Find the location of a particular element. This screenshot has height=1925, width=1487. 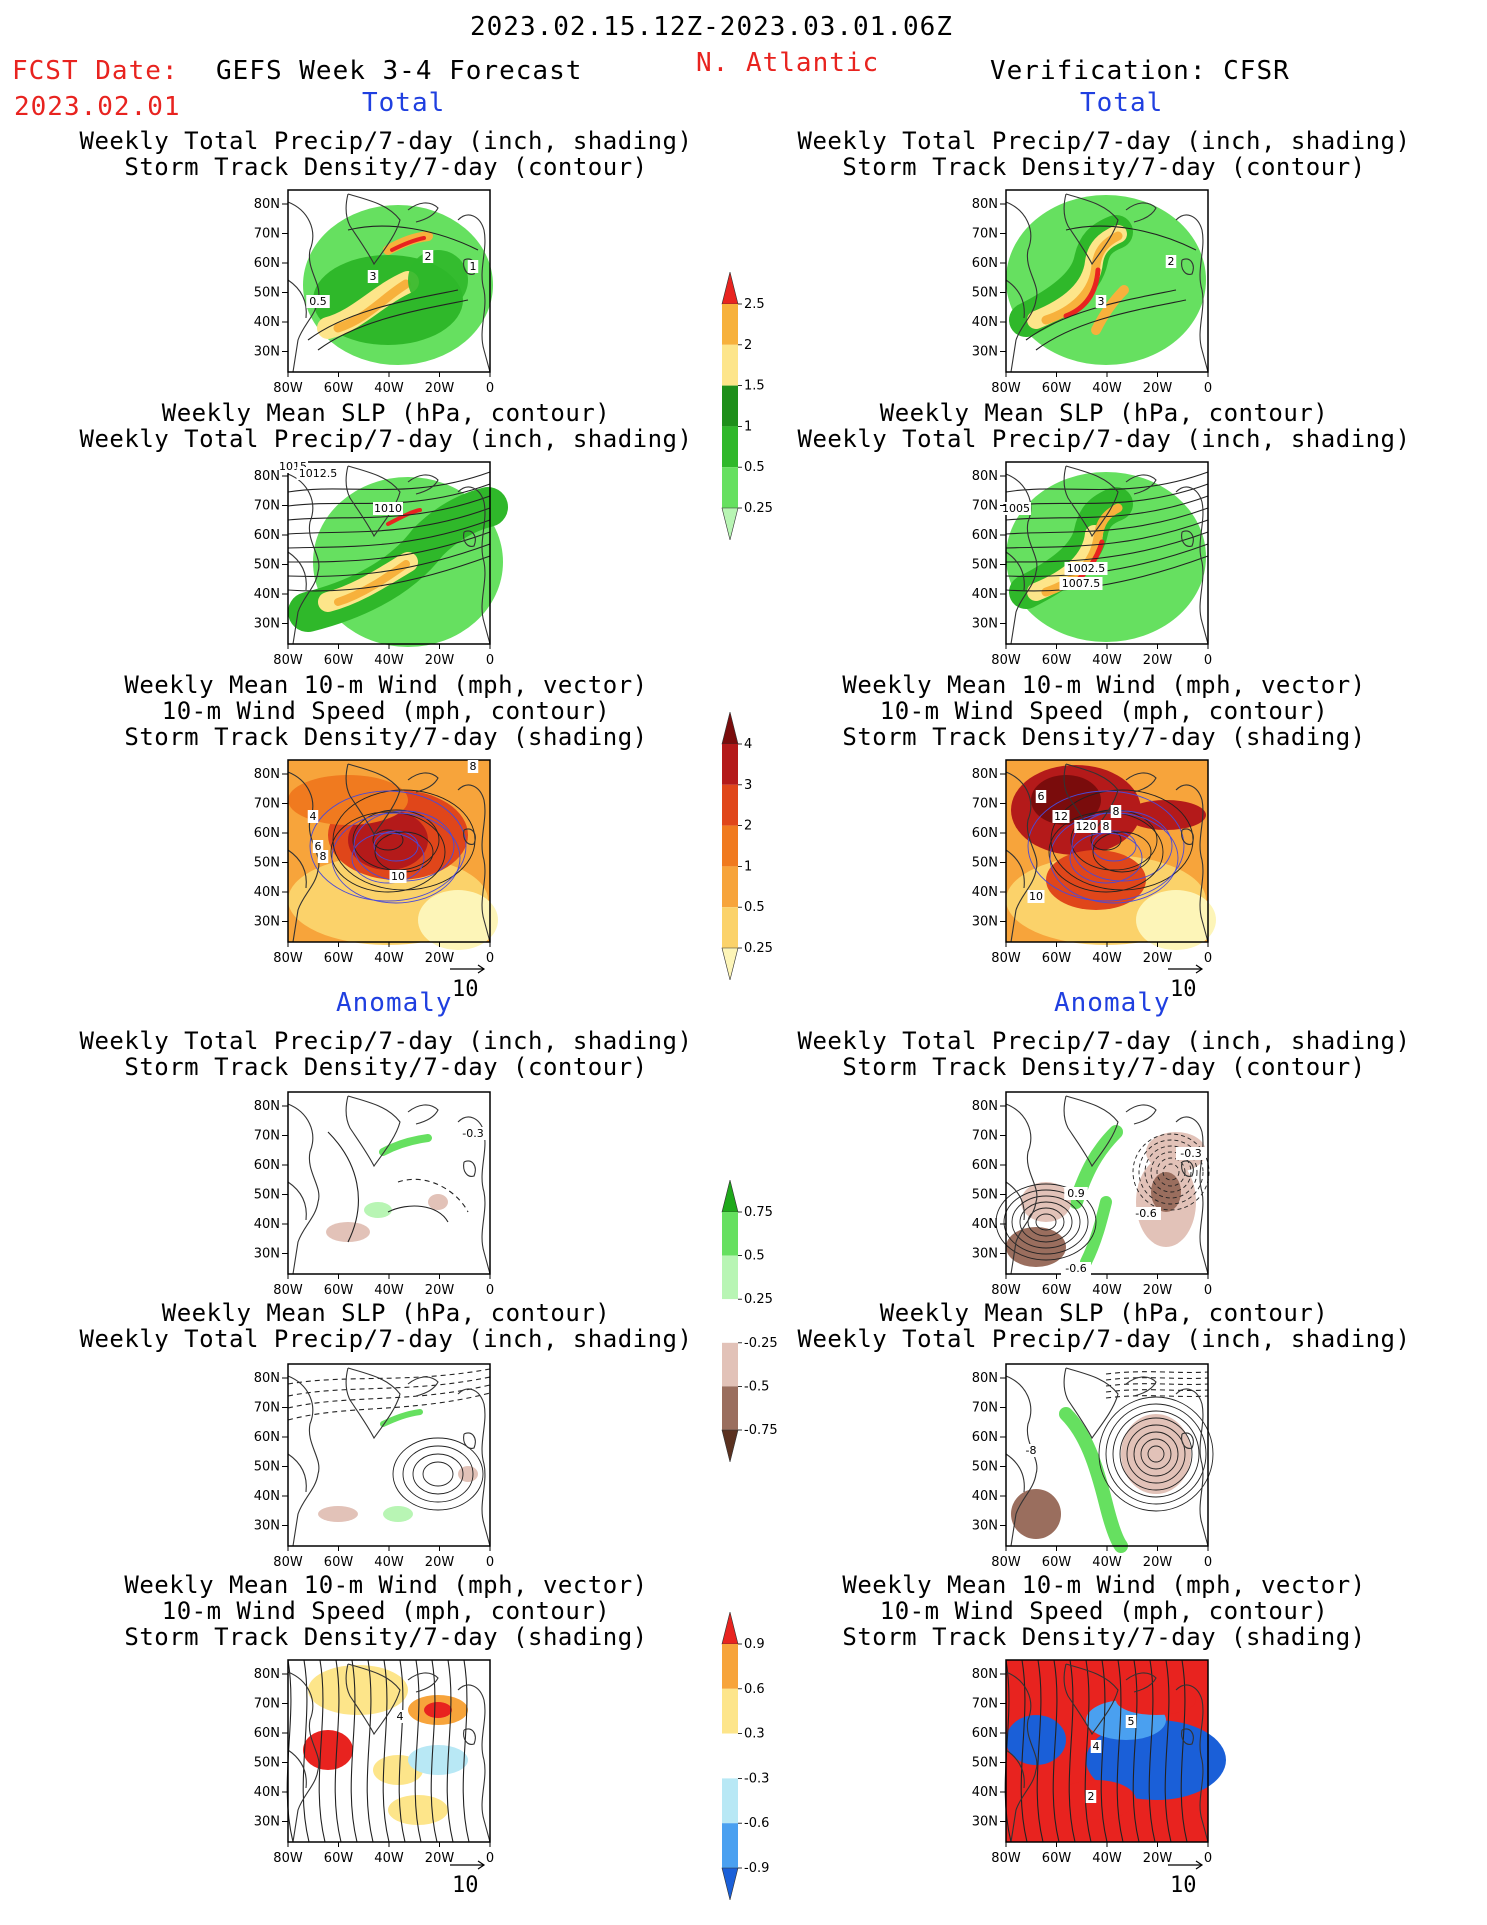

colorbar-label: -0.3 is located at coordinates (756, 1778).